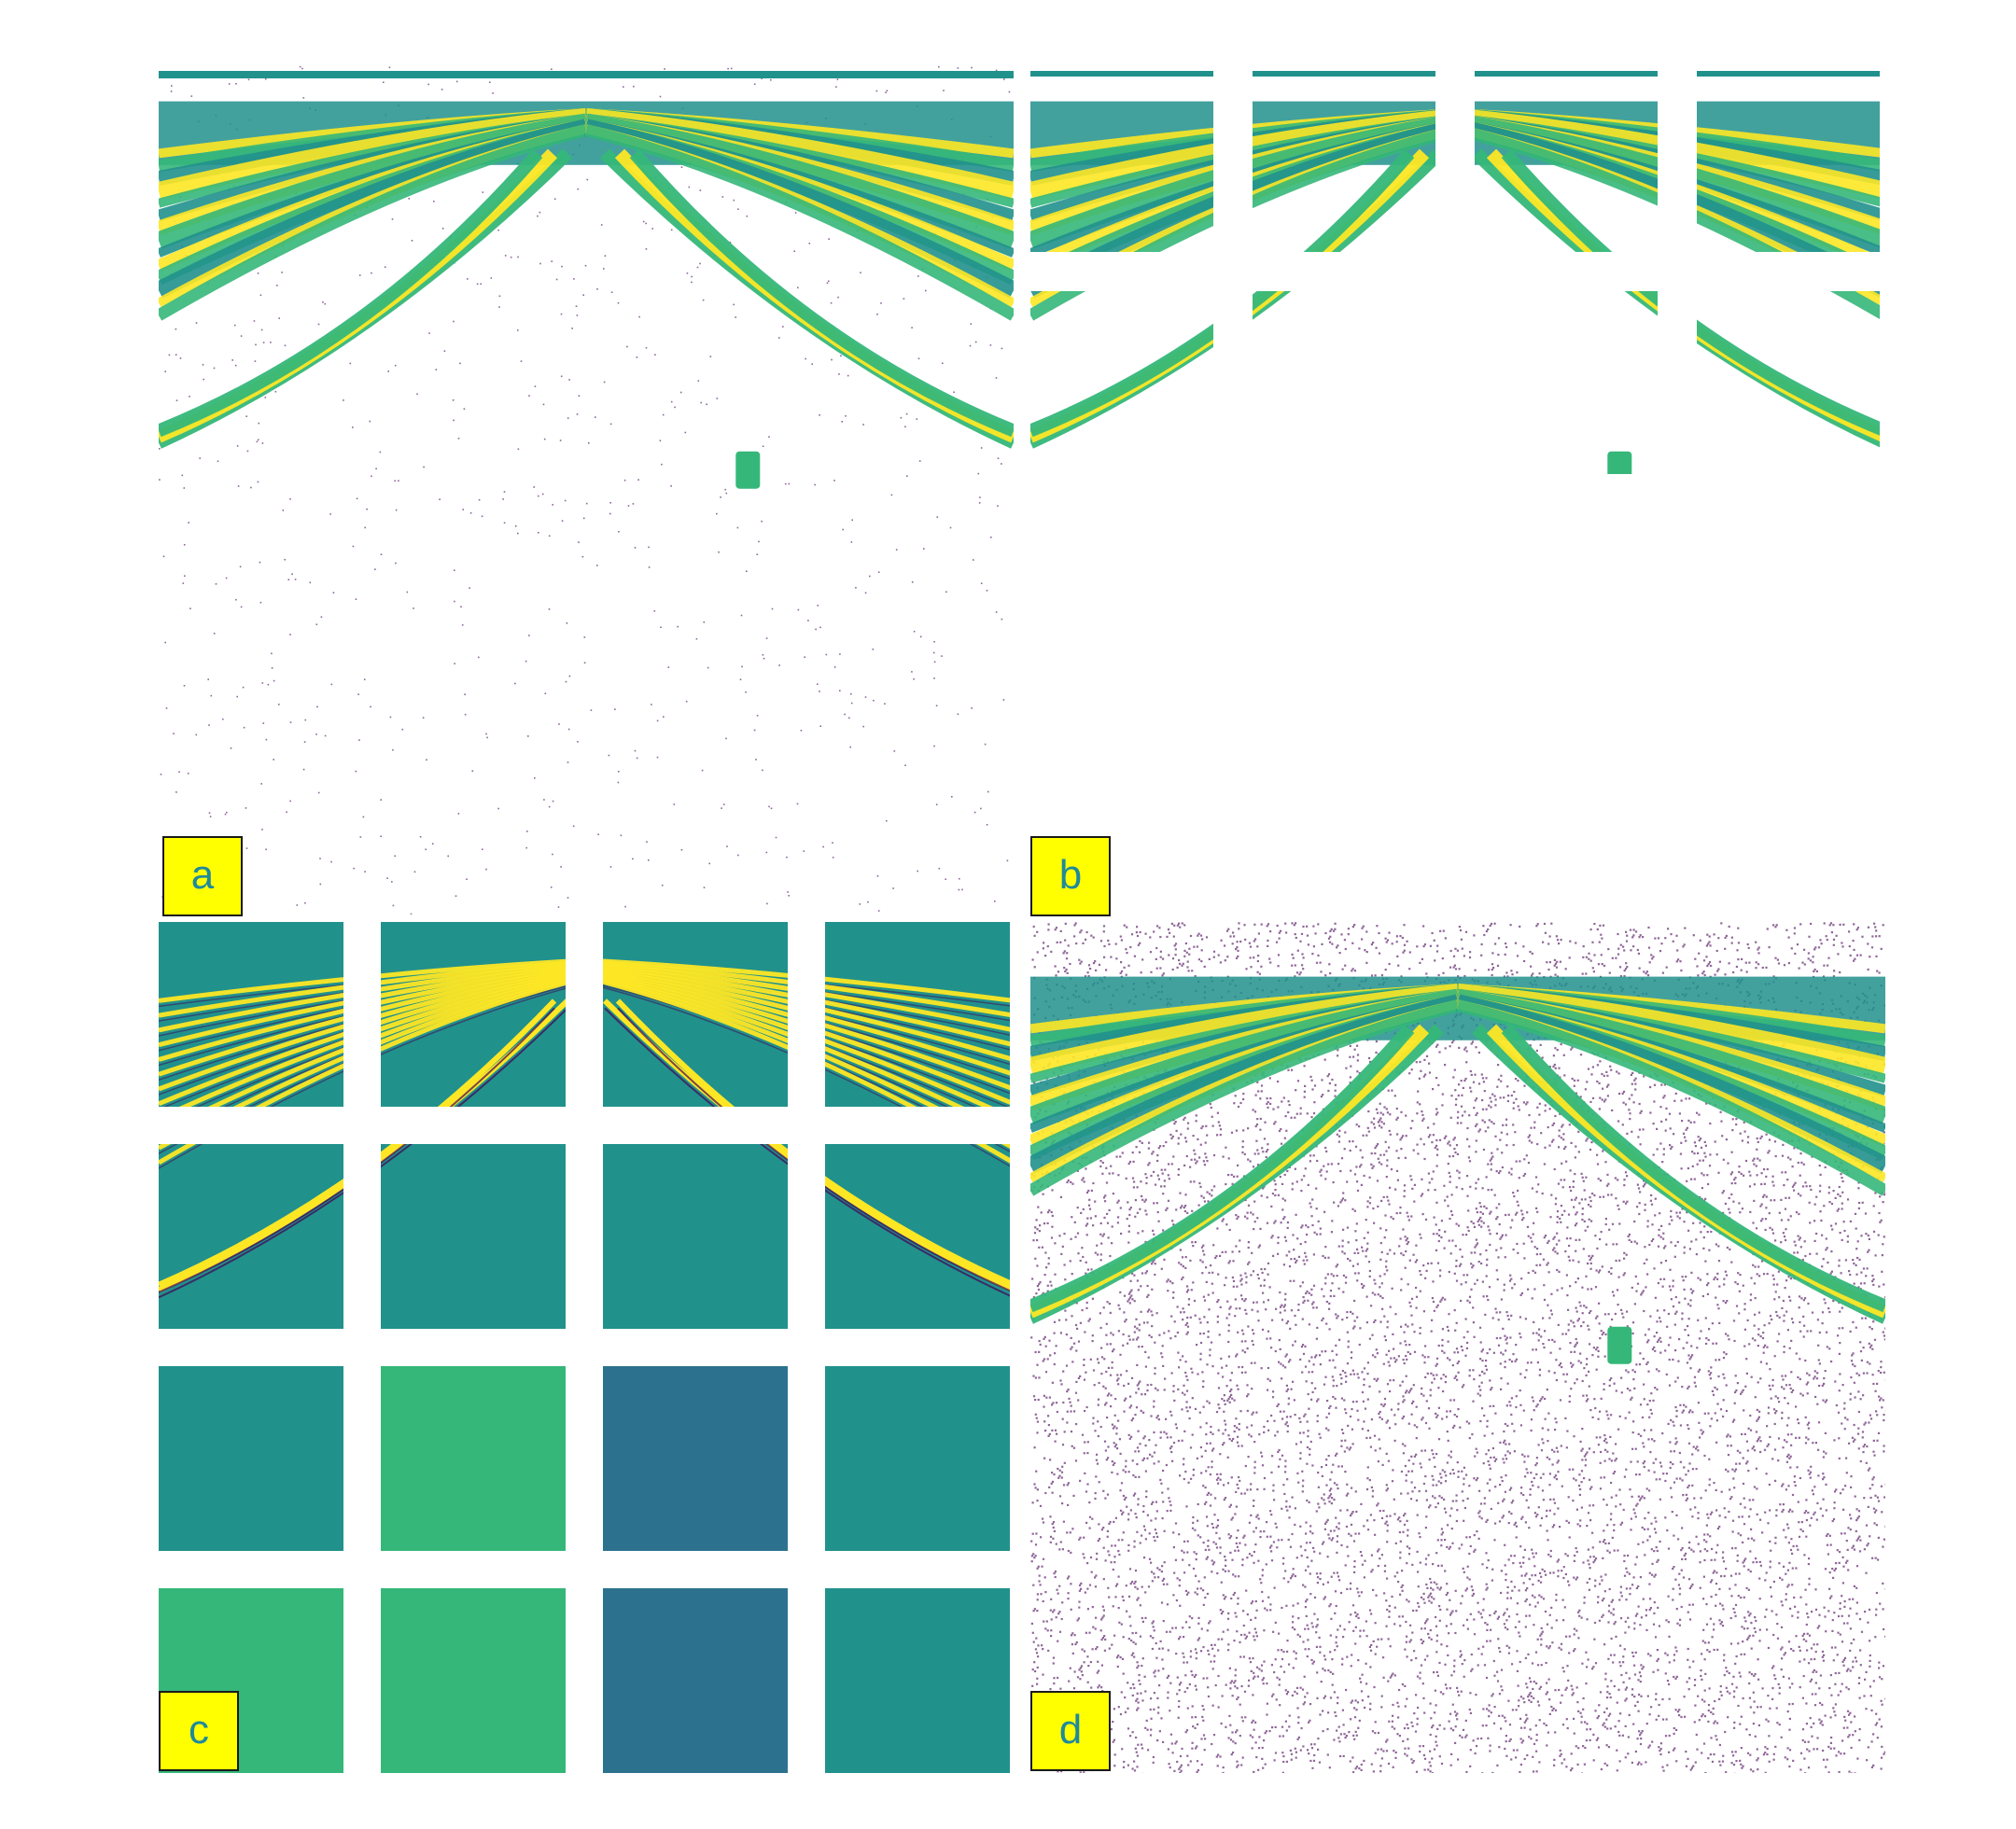 The height and width of the screenshot is (1829, 2016). What do you see at coordinates (202, 876) in the screenshot?
I see `panel-label-a: a` at bounding box center [202, 876].